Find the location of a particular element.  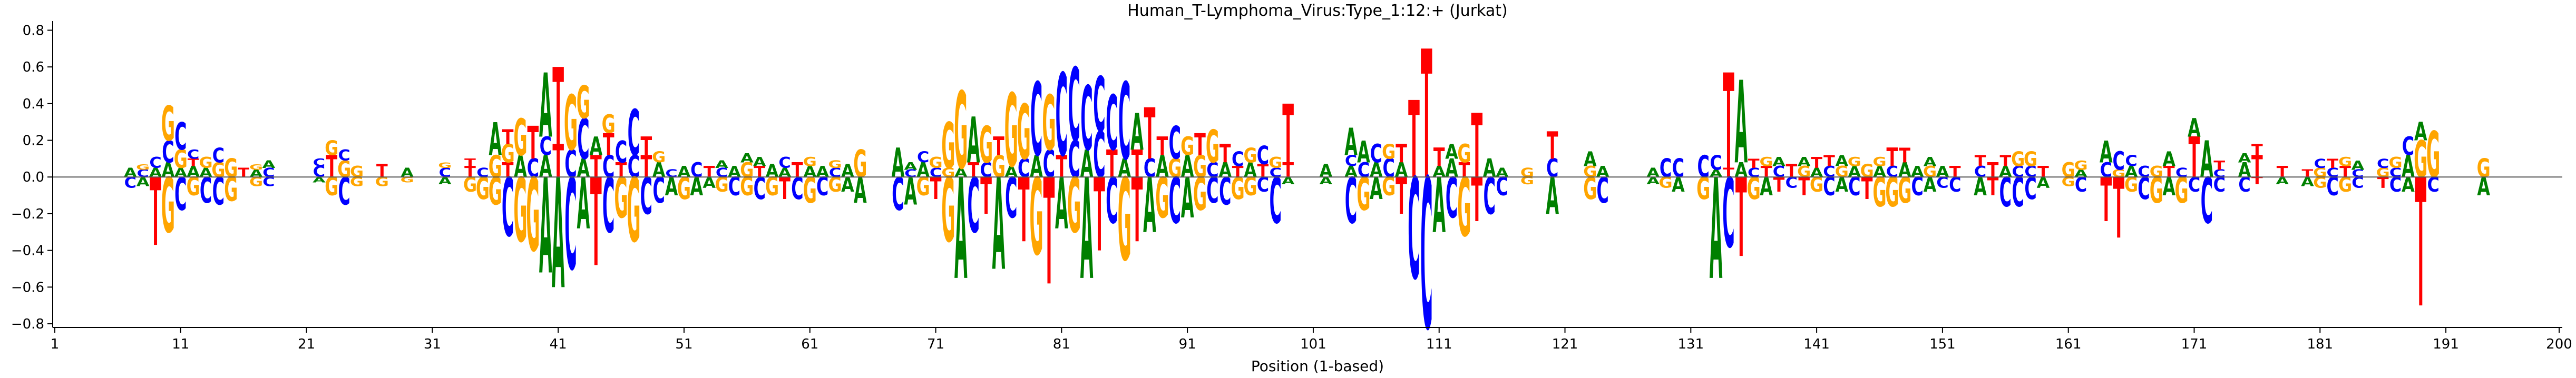

x-tick-label: 111 is located at coordinates (1439, 344).